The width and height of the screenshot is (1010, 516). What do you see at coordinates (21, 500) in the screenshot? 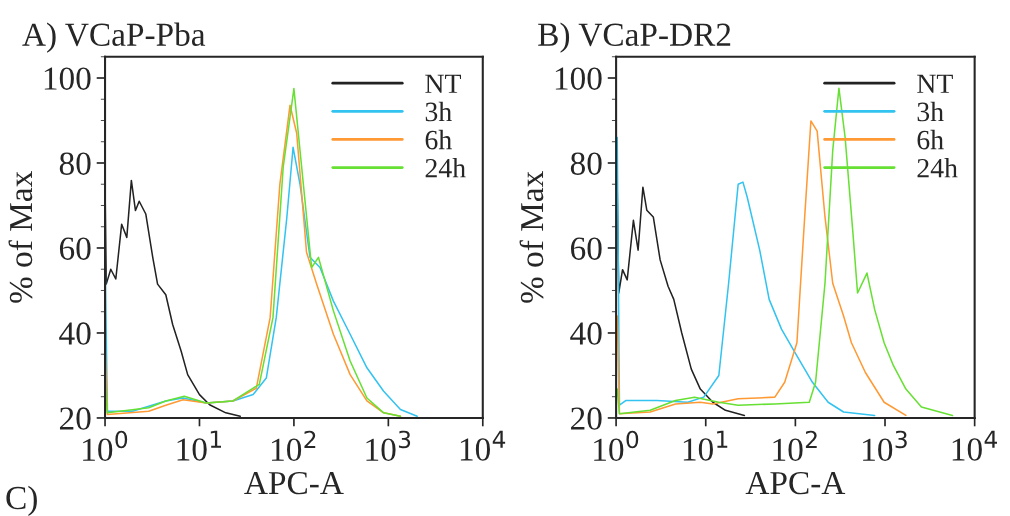
I see `text: C)` at bounding box center [21, 500].